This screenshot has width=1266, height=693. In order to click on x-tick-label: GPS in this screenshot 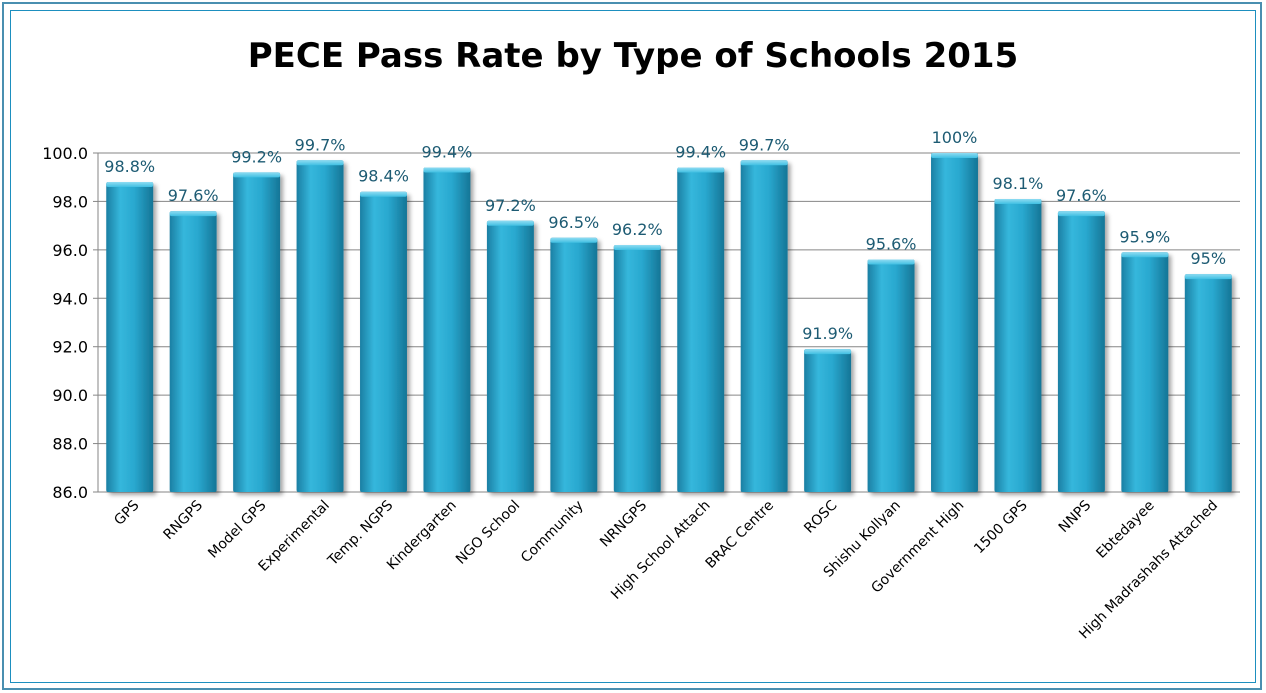, I will do `click(126, 512)`.